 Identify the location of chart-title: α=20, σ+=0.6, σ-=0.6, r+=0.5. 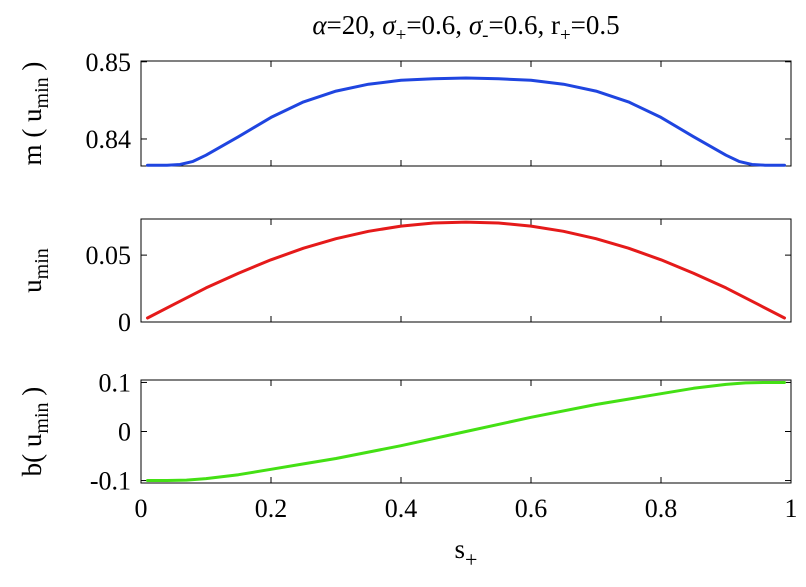
(465, 28).